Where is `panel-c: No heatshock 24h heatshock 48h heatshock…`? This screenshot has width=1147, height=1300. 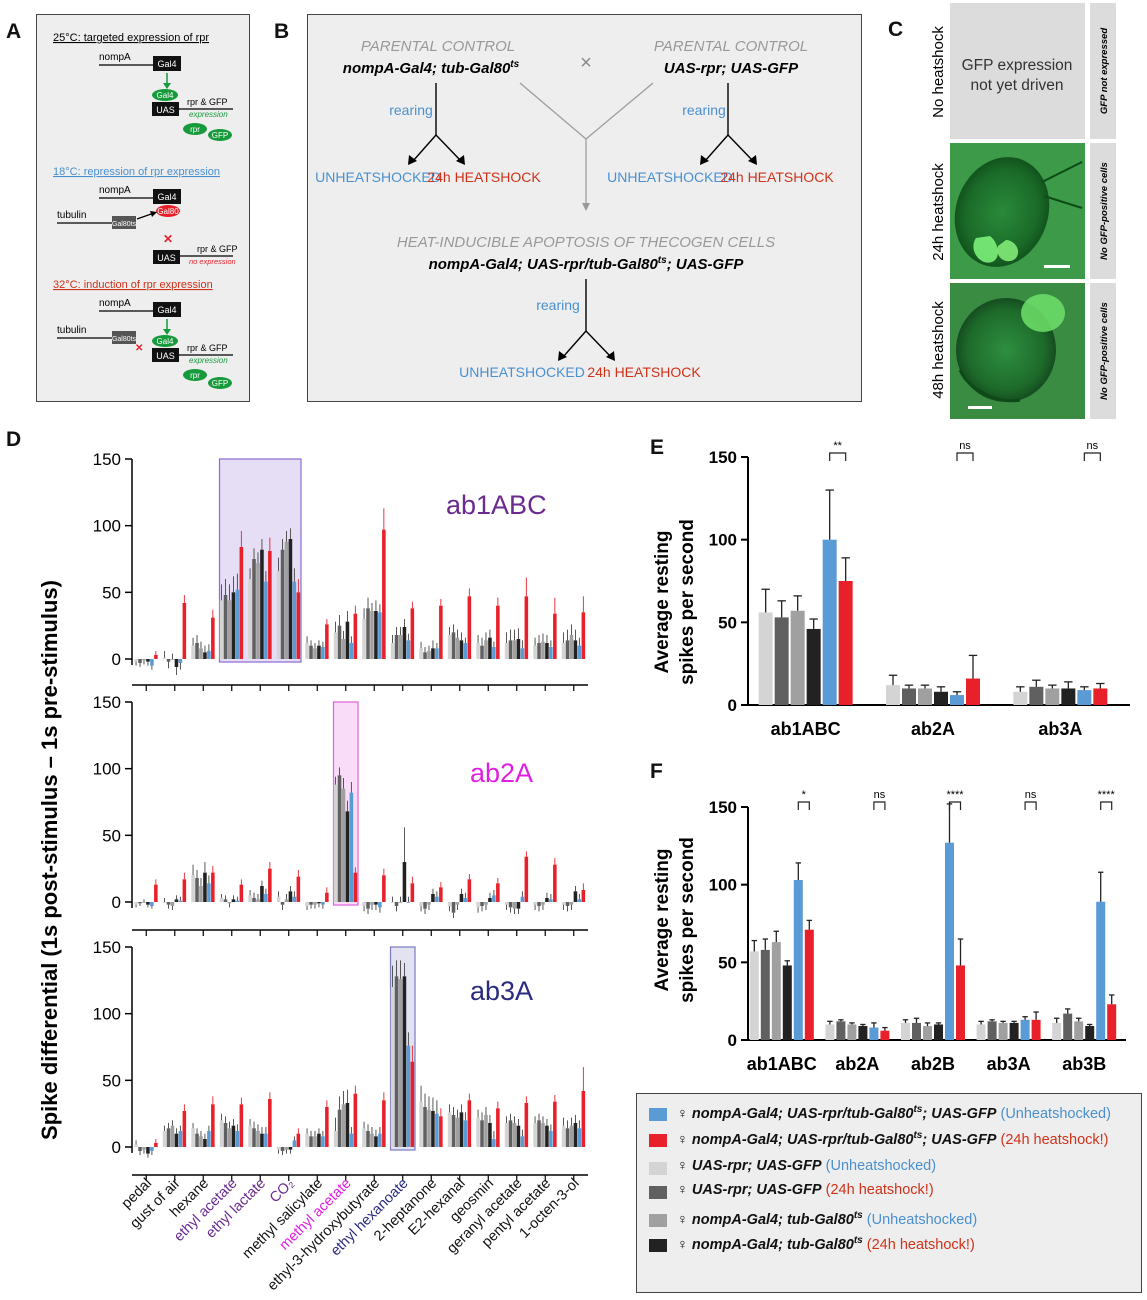 panel-c: No heatshock 24h heatshock 48h heatshock… is located at coordinates (1033, 210).